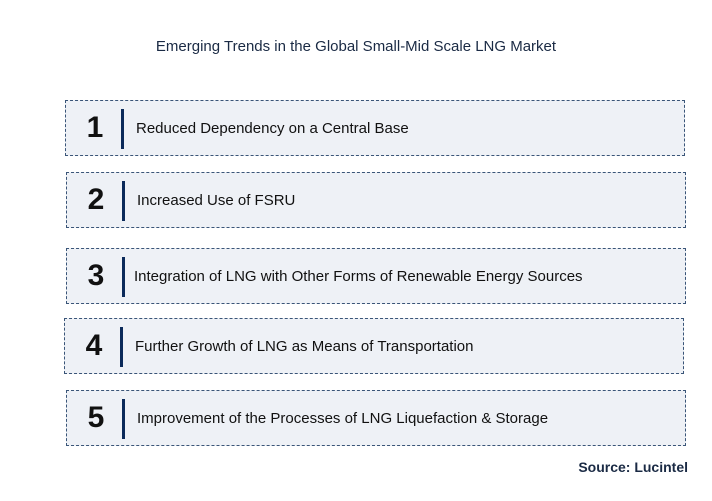 The width and height of the screenshot is (712, 501). Describe the element at coordinates (633, 467) in the screenshot. I see `source-note: Source: Lucintel` at that location.